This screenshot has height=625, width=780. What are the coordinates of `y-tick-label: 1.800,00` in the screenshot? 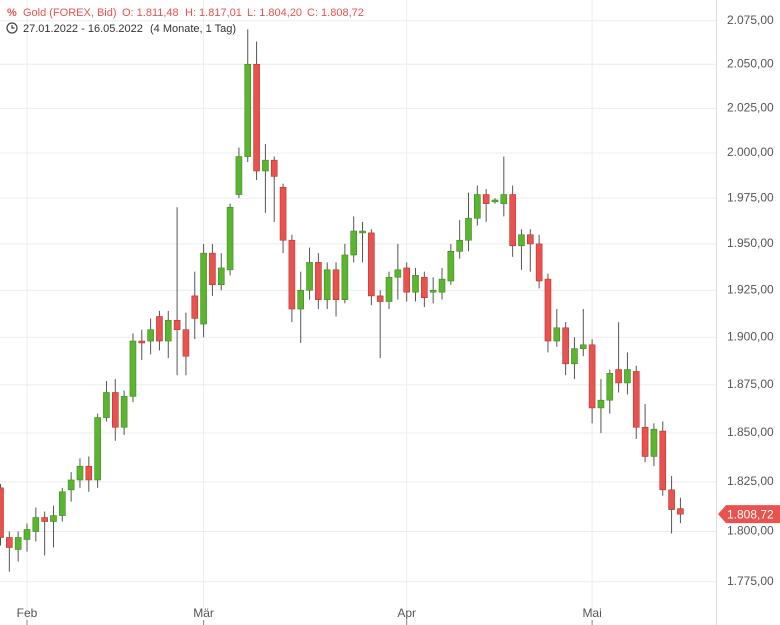 It's located at (750, 531).